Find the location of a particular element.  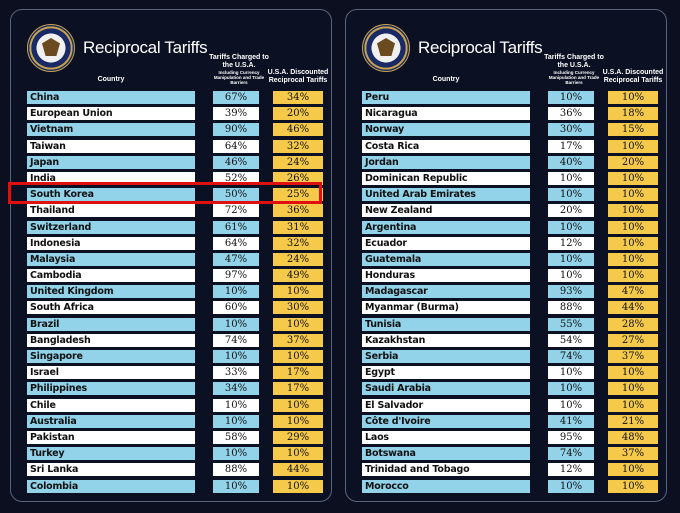

country-cell: Peru is located at coordinates (446, 97).